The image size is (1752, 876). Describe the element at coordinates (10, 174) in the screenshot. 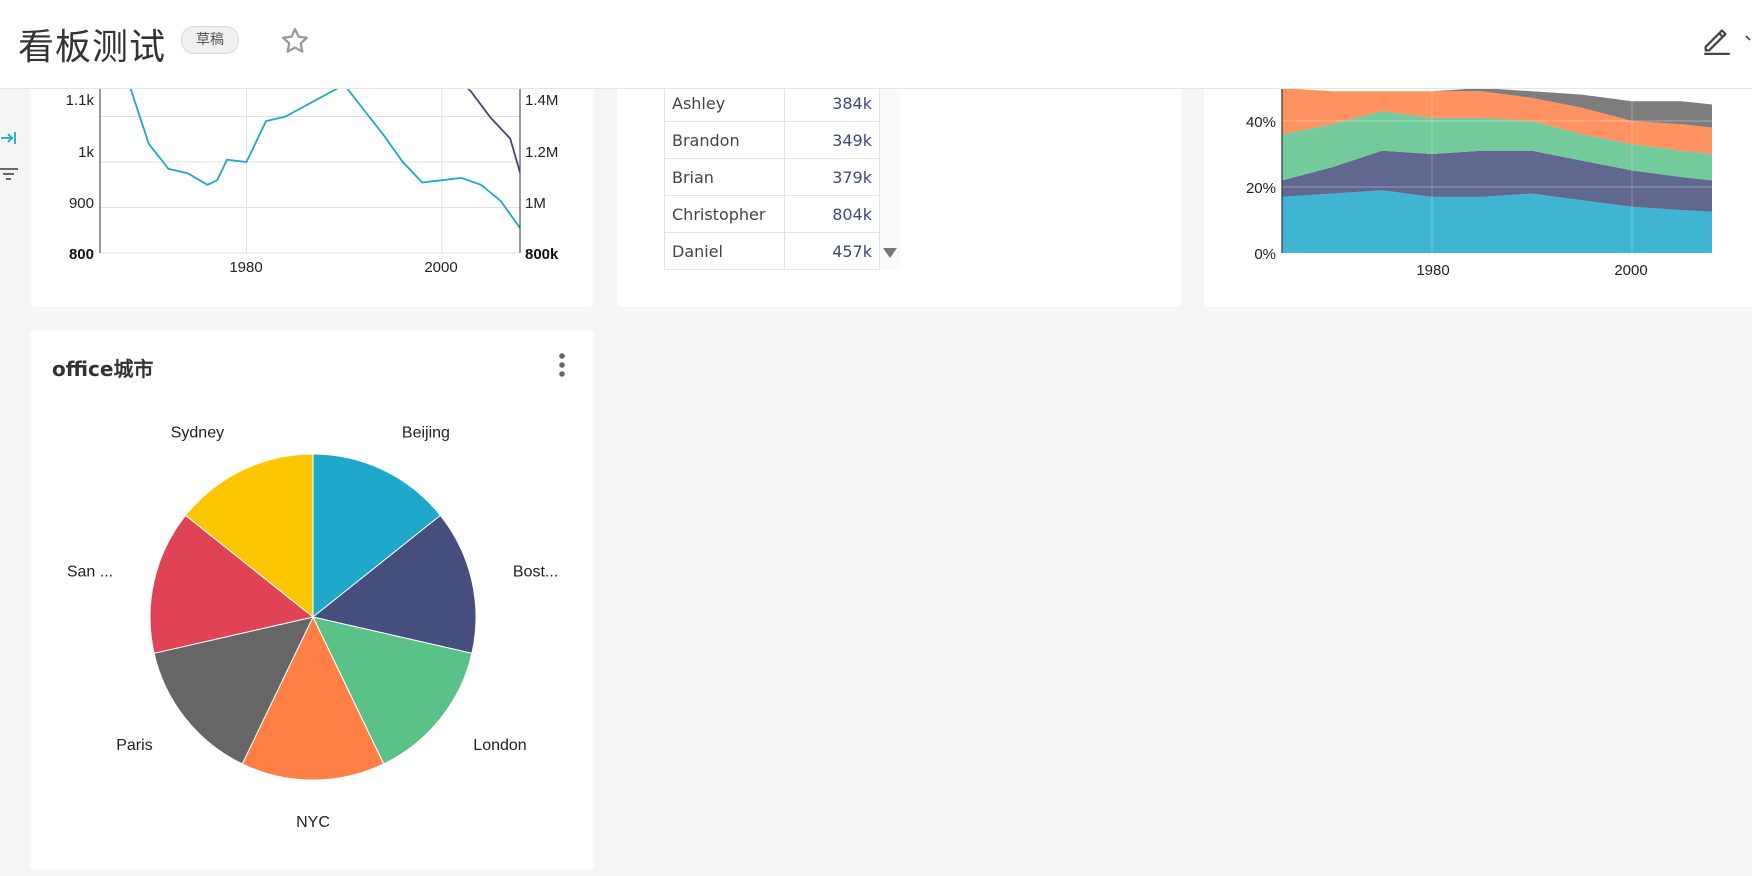

I see `filter-icon` at that location.